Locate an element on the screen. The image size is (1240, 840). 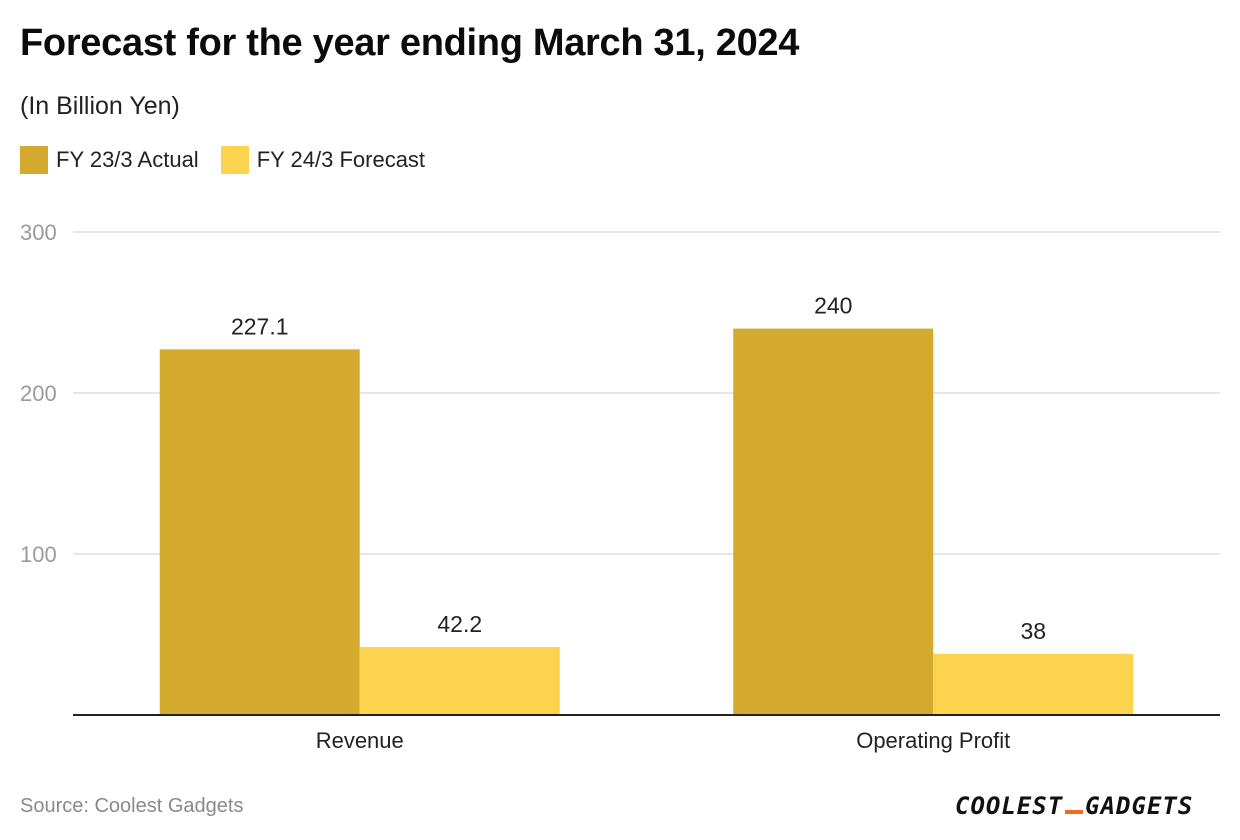
data-label: 42.2 is located at coordinates (459, 624).